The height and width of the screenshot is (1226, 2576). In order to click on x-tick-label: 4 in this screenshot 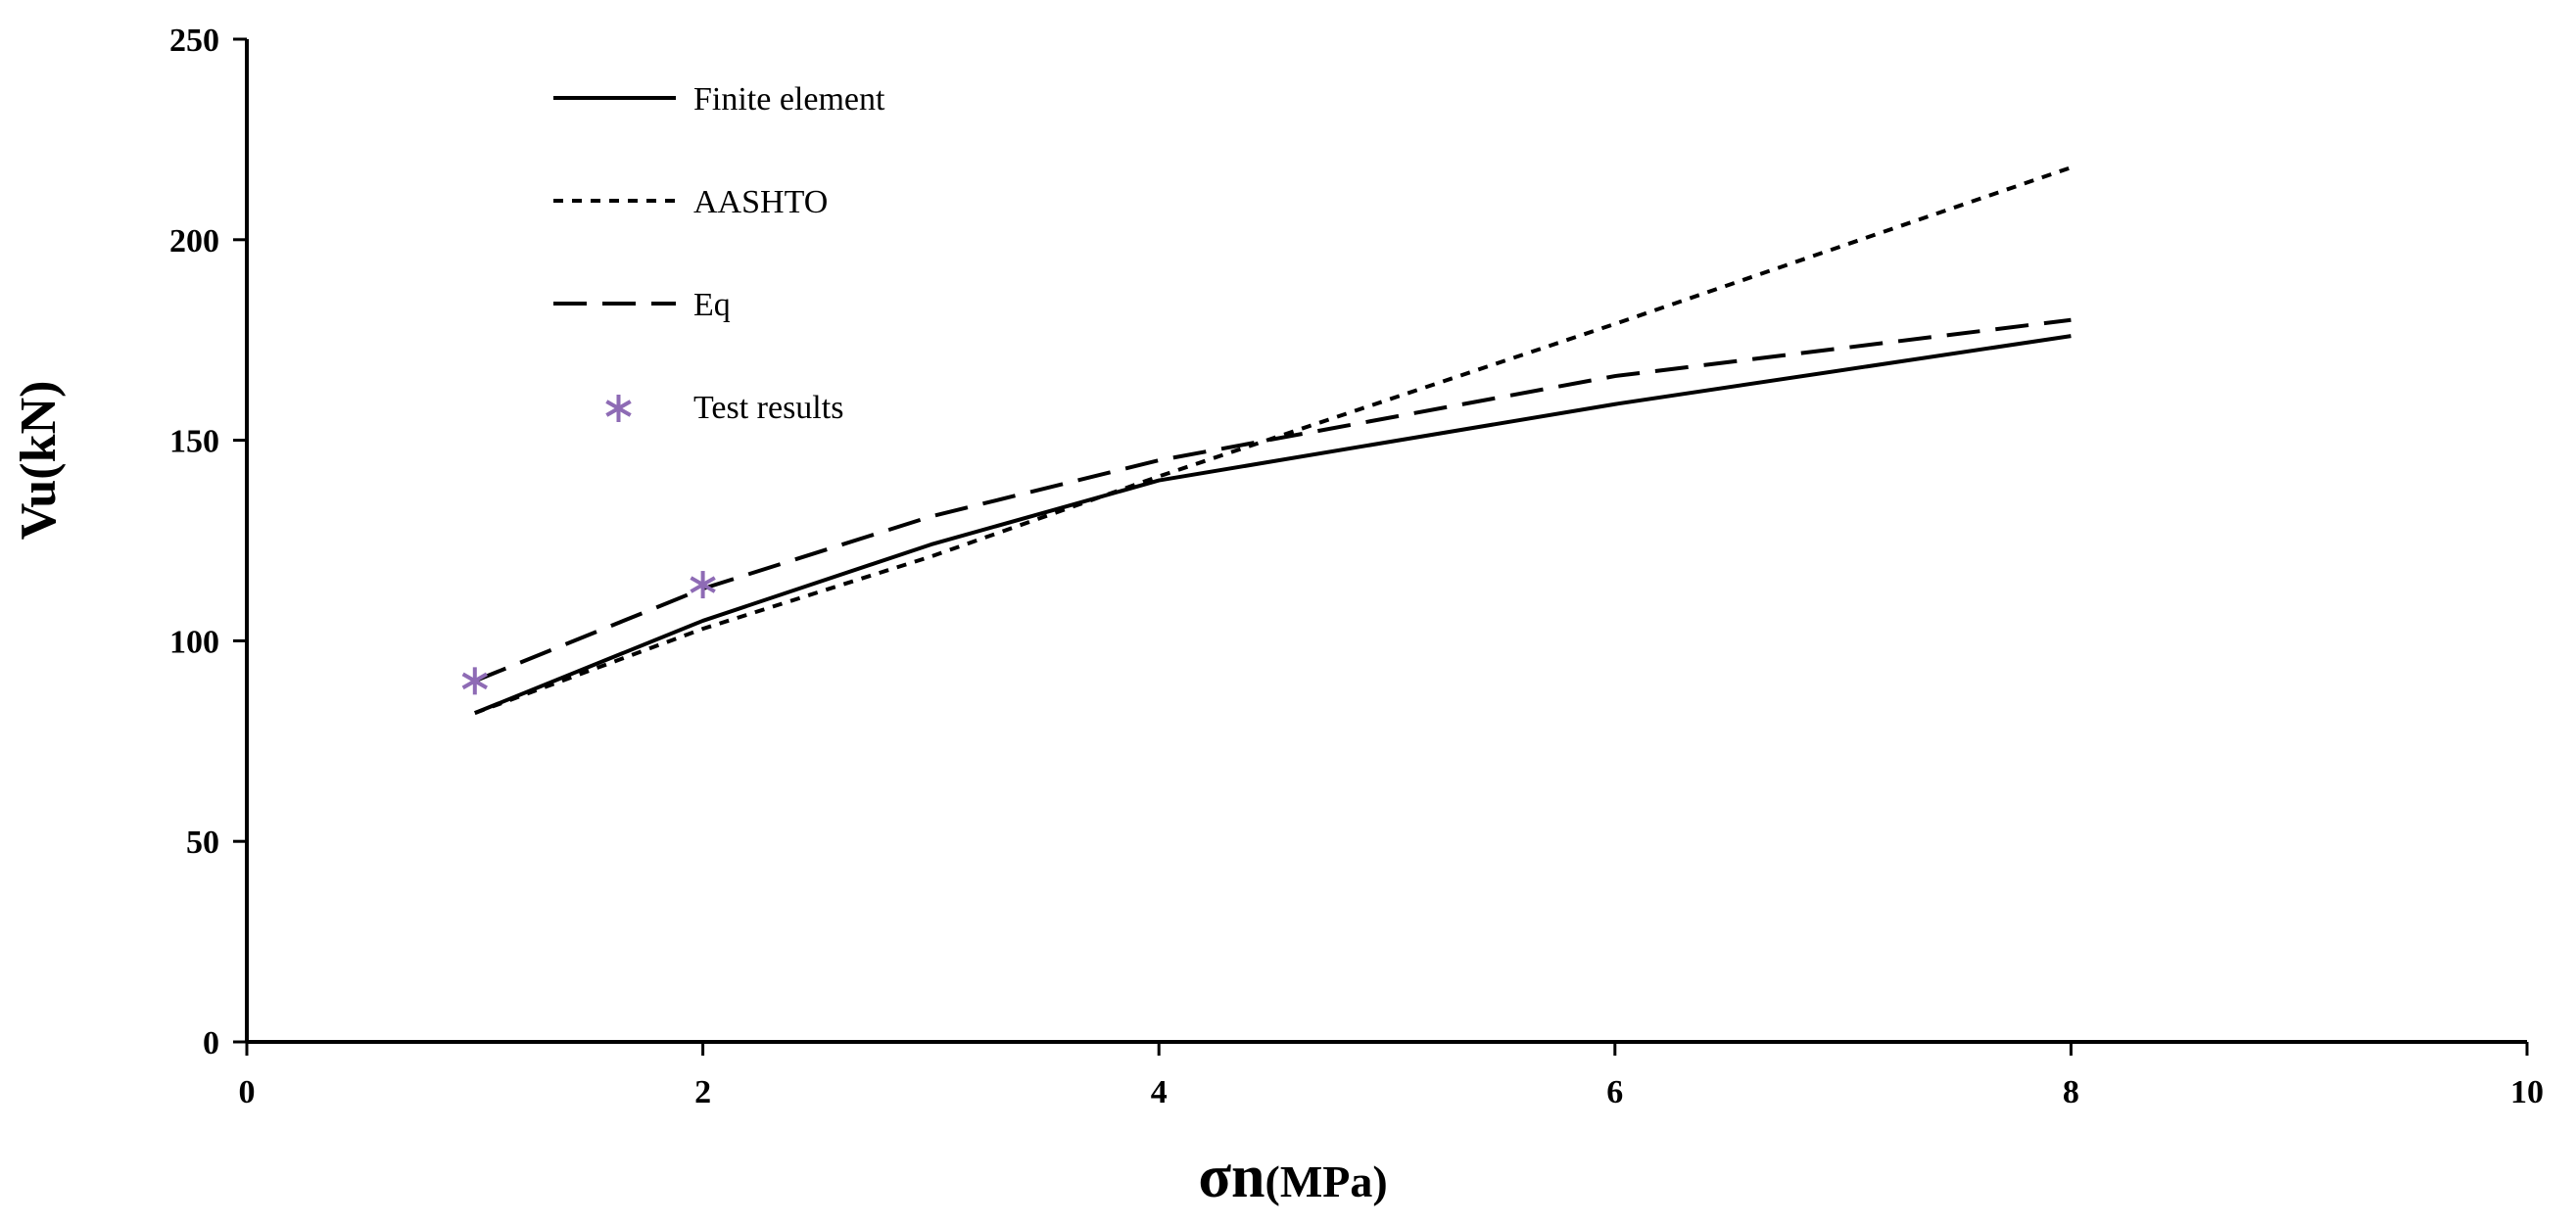, I will do `click(1159, 1092)`.